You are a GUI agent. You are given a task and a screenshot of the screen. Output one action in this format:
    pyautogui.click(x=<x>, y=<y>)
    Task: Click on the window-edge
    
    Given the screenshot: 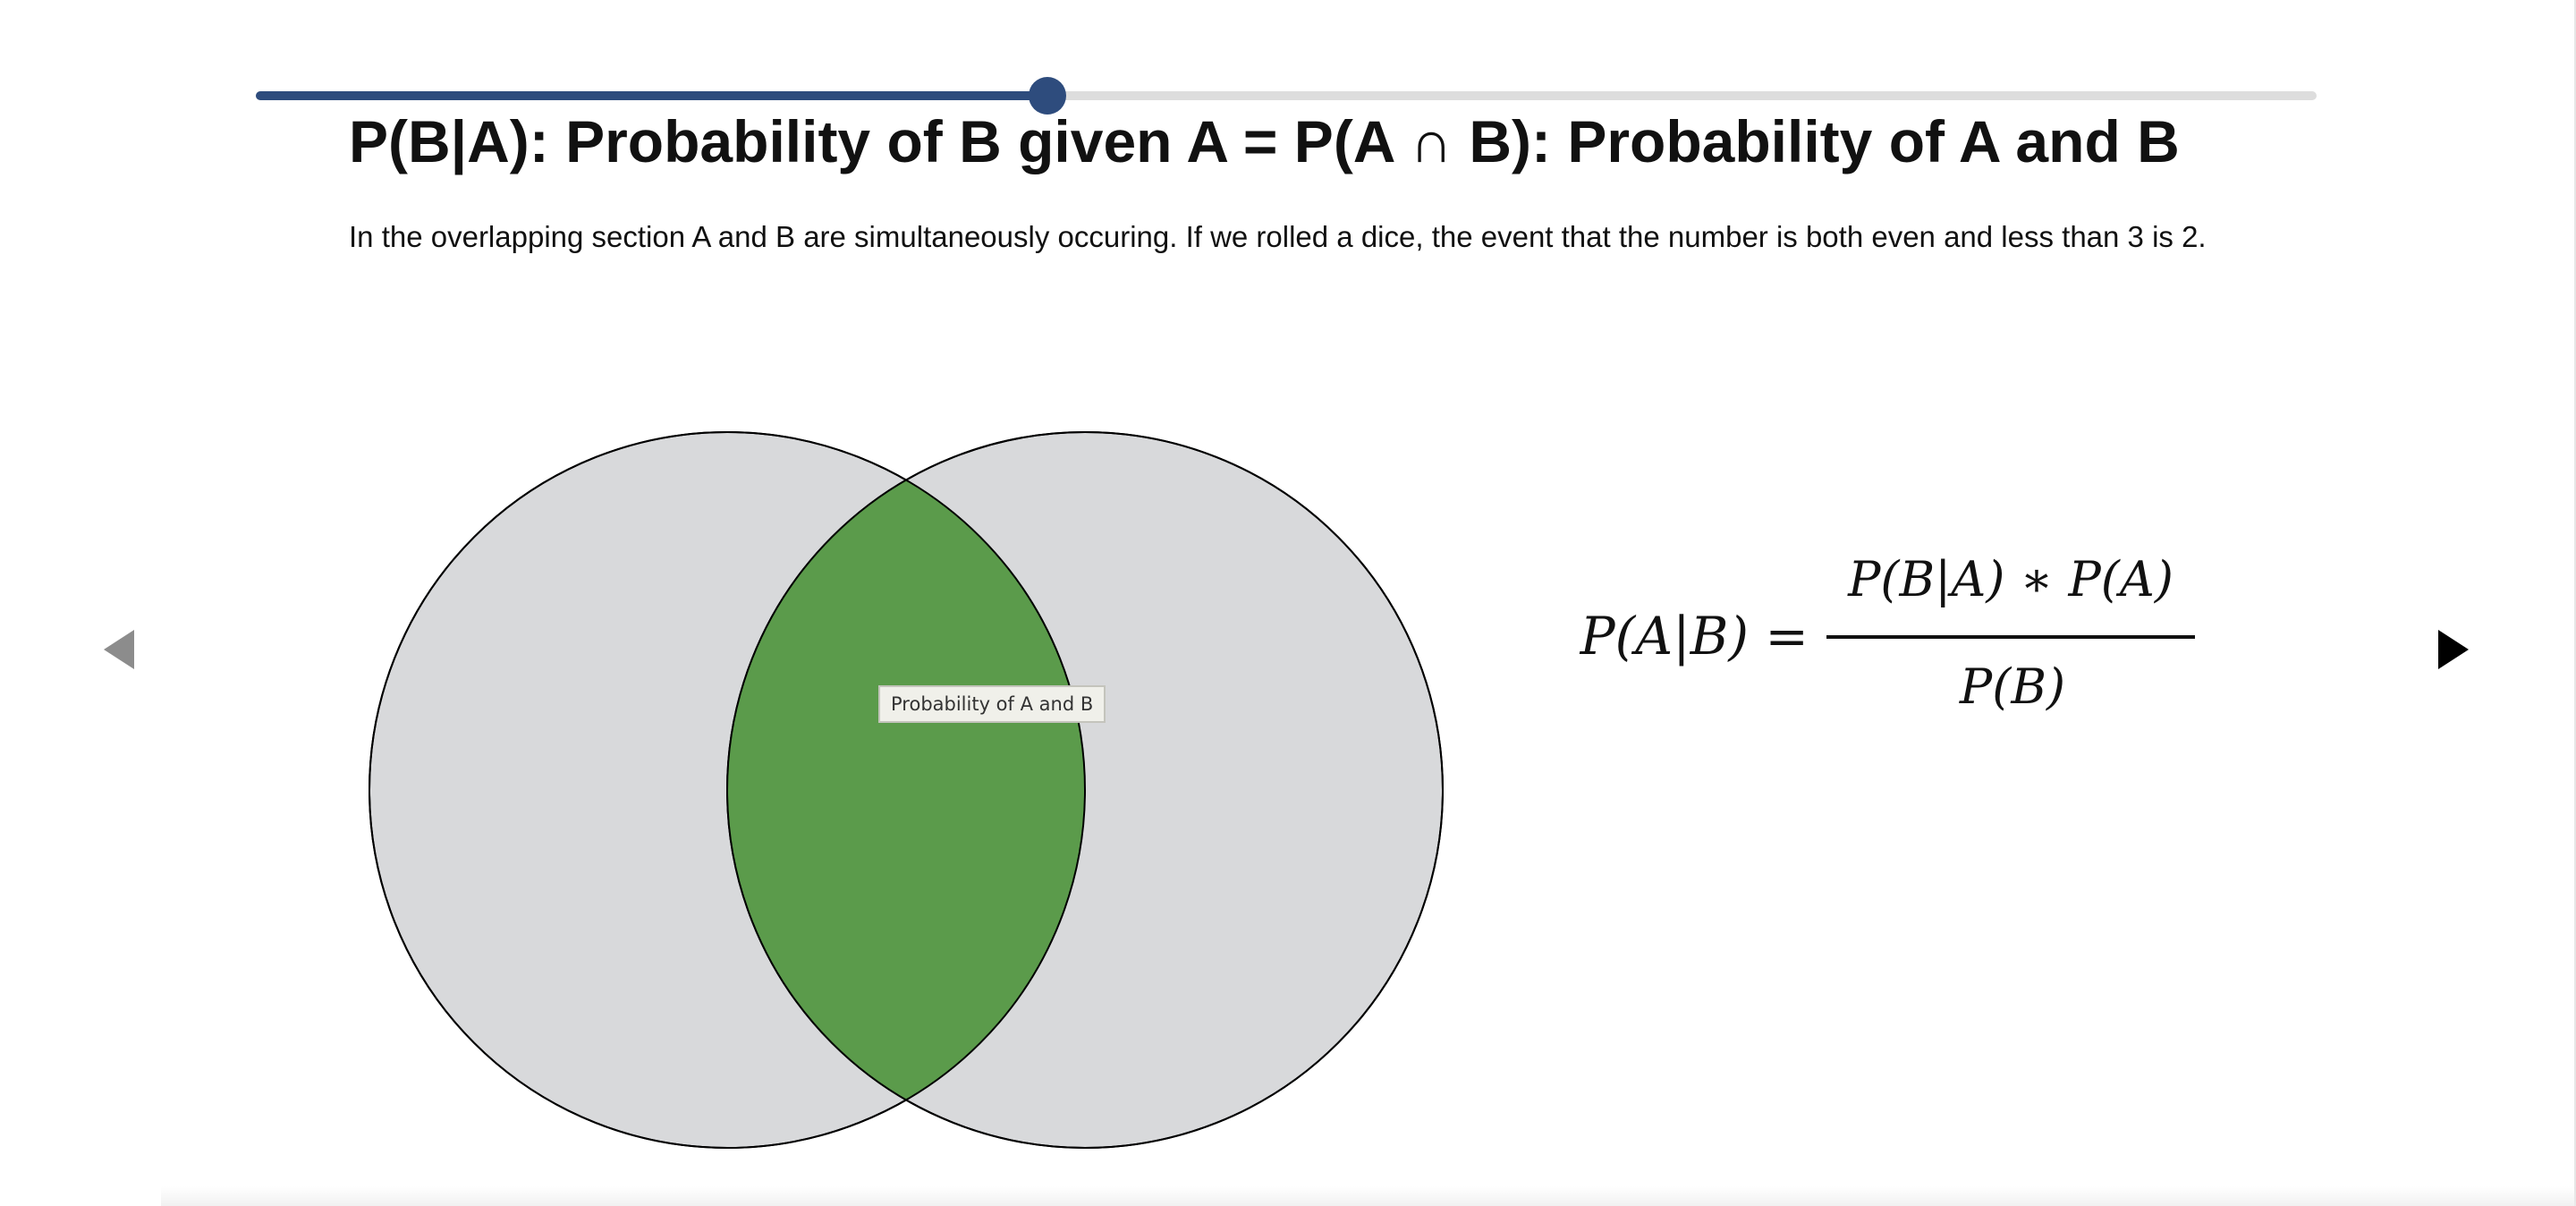 What is the action you would take?
    pyautogui.click(x=2575, y=603)
    